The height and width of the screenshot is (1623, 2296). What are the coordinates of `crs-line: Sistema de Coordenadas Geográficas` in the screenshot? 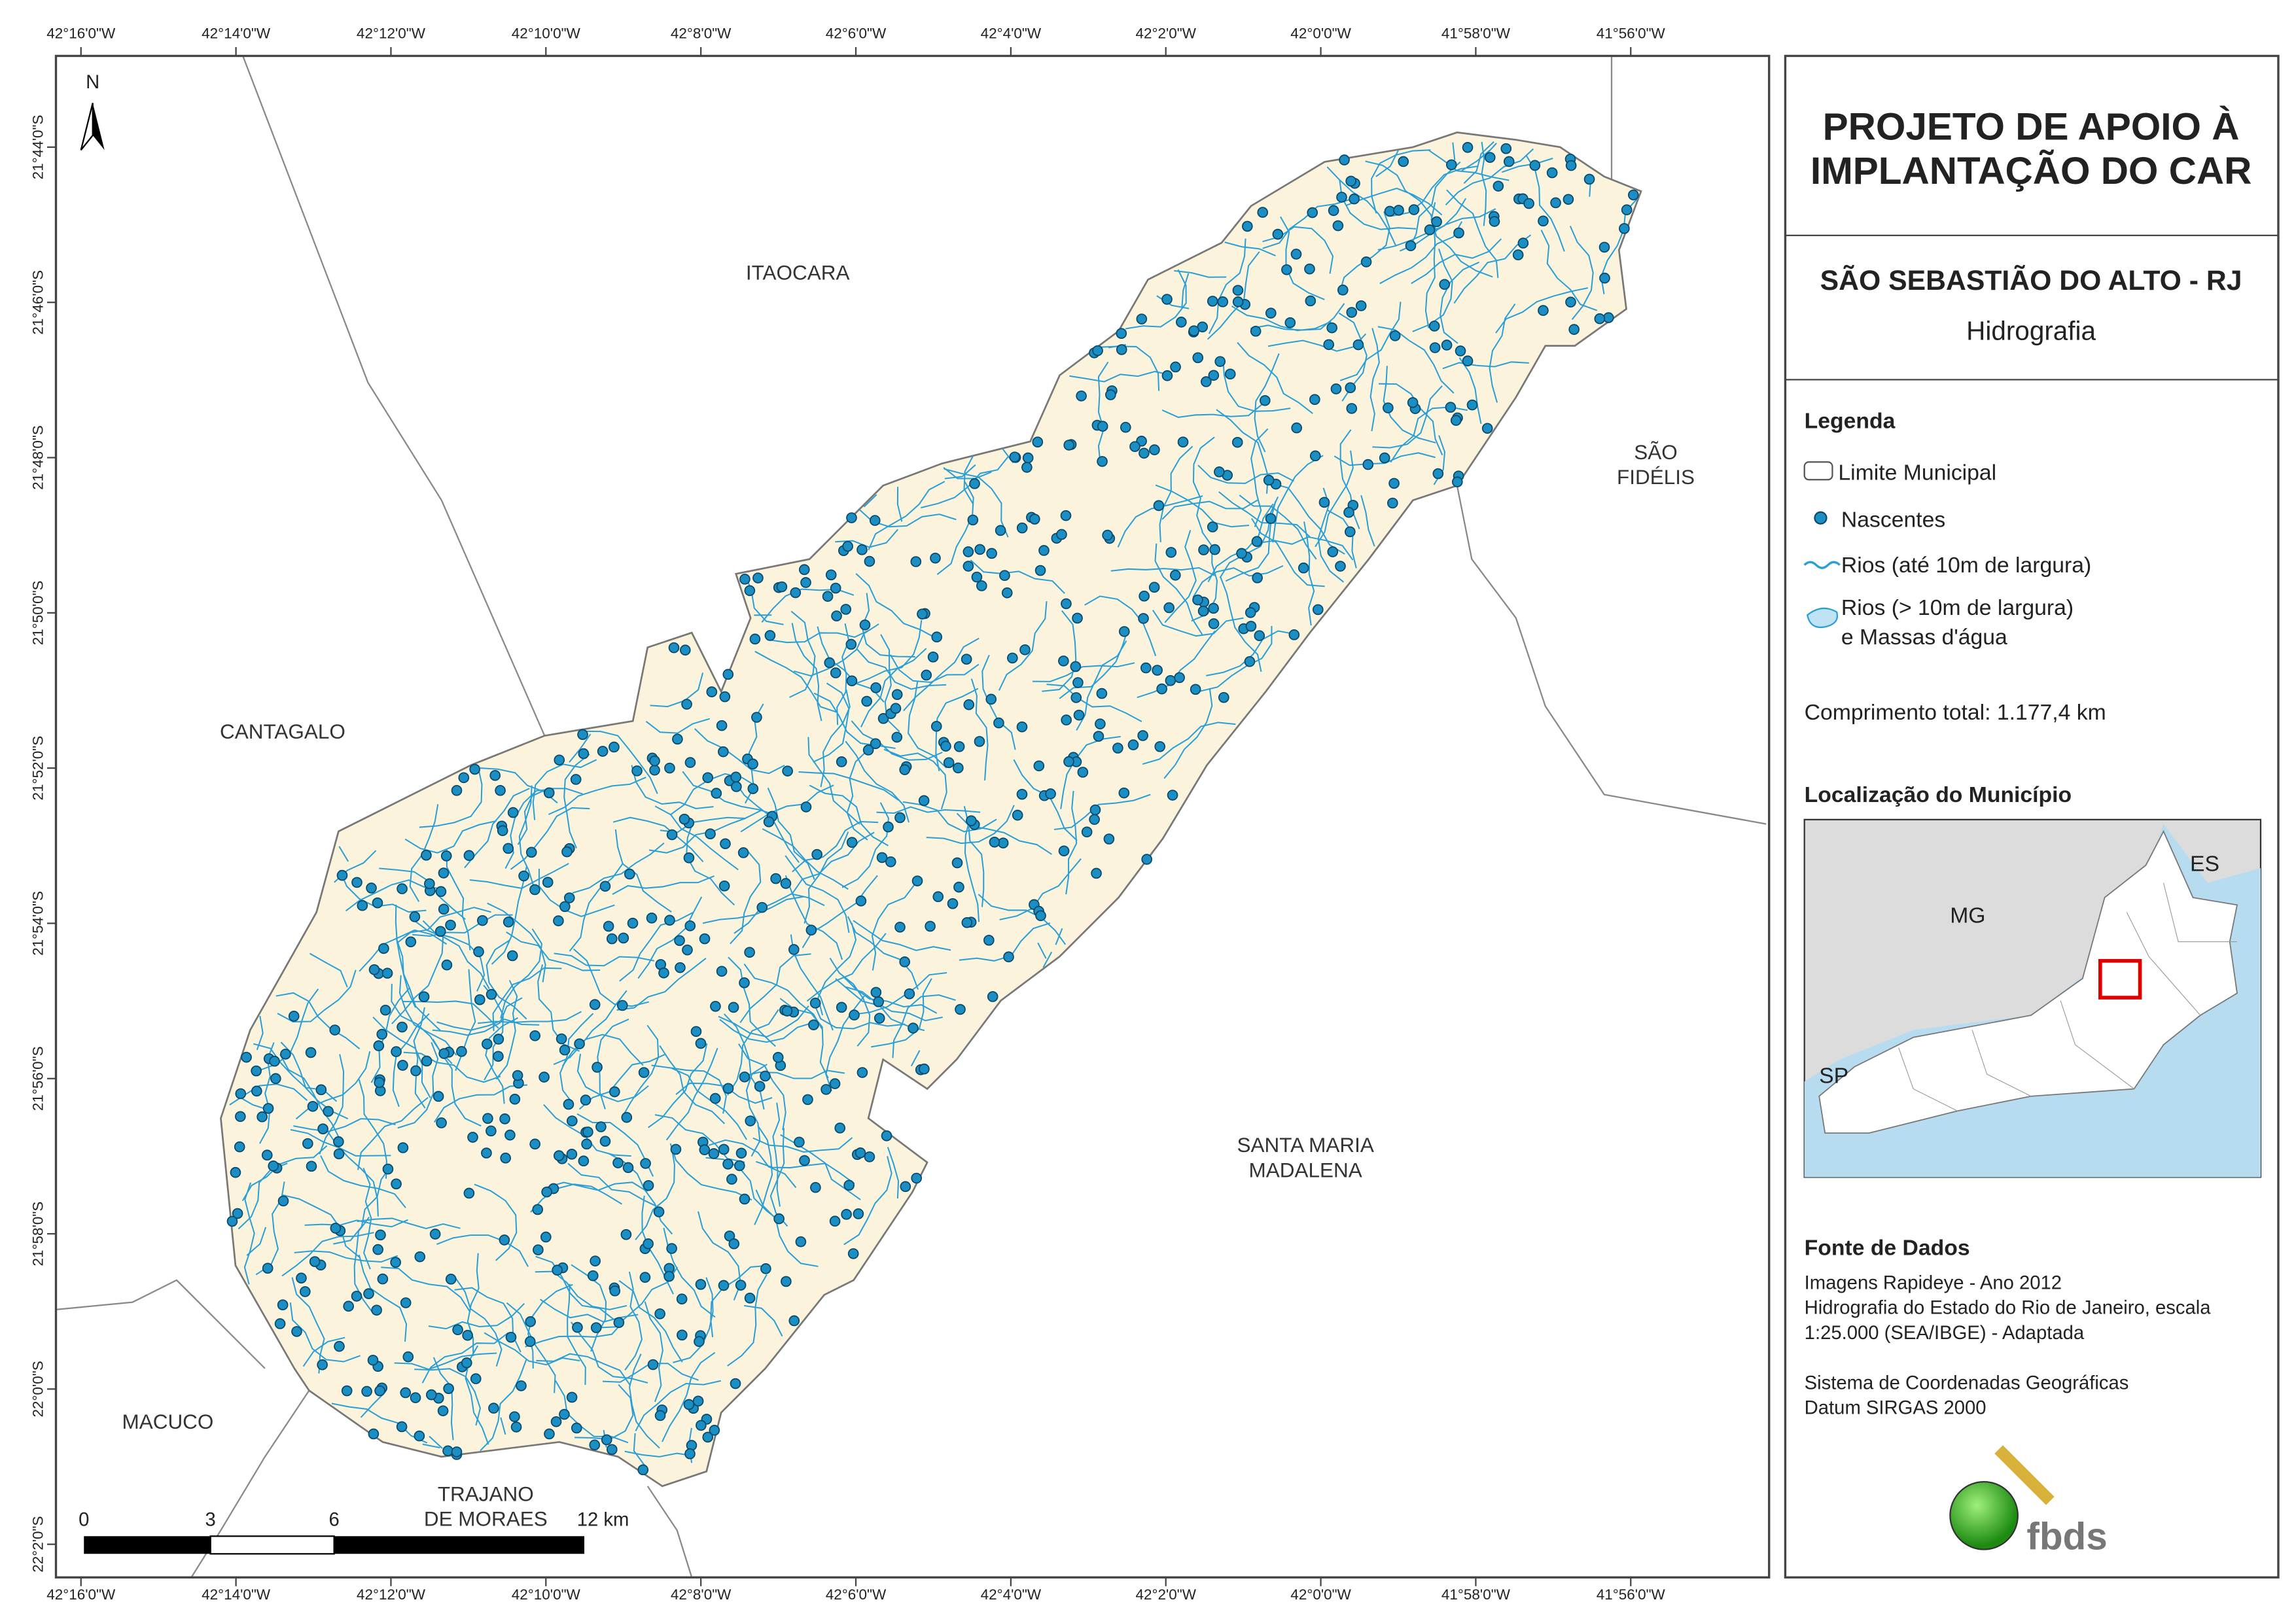 It's located at (1967, 1383).